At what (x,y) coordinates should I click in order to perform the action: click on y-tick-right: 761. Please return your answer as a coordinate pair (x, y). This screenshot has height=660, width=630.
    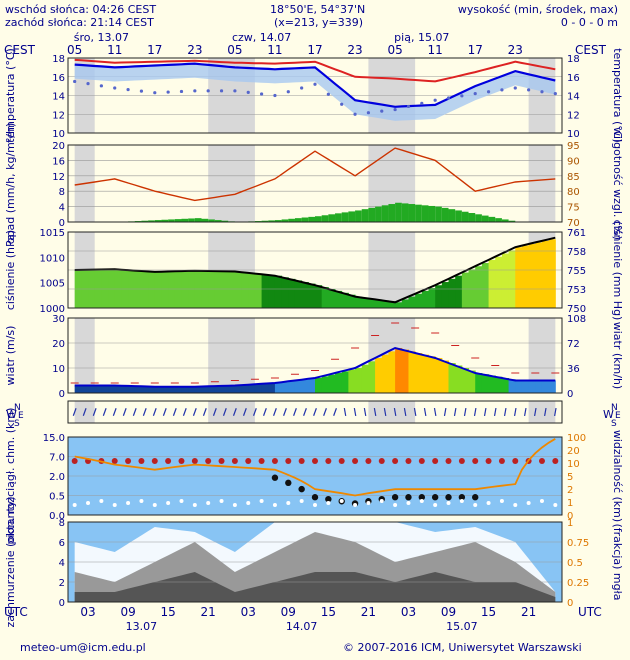
    Looking at the image, I should click on (576, 233).